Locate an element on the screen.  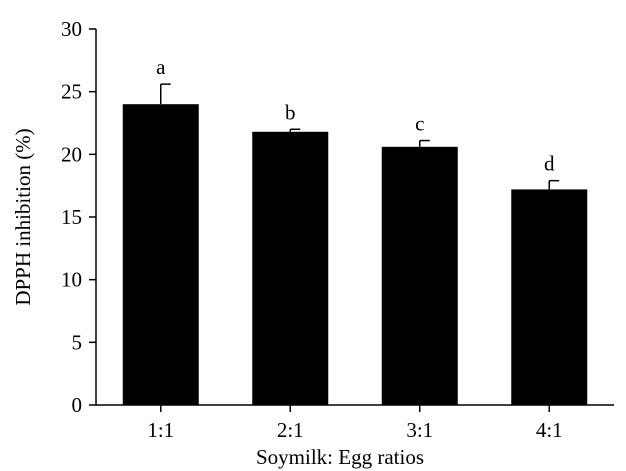
x-axis-ticks: 1:1 2:1 3:1 4:1 is located at coordinates (355, 423).